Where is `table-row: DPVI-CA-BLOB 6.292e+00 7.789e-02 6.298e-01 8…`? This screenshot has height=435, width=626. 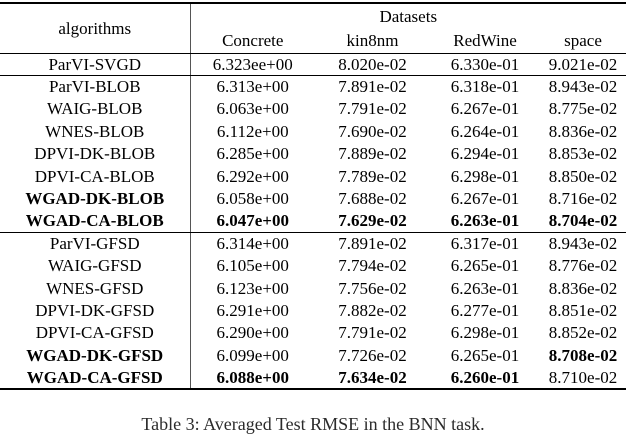 table-row: DPVI-CA-BLOB 6.292e+00 7.789e-02 6.298e-01 8… is located at coordinates (313, 176).